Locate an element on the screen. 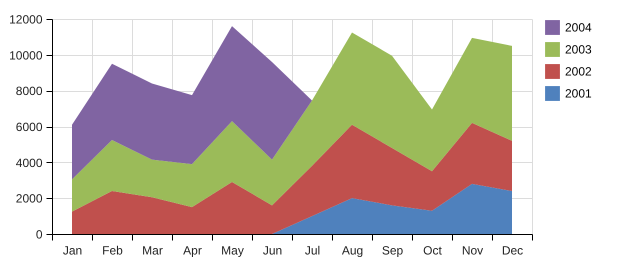 The image size is (624, 271). x-tick-label: Apr is located at coordinates (192, 251).